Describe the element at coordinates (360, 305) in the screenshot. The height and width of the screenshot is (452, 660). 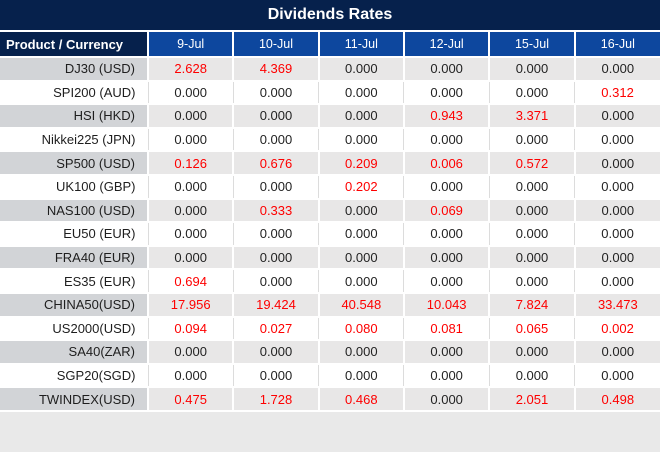
I see `rate-cell: 40.548` at that location.